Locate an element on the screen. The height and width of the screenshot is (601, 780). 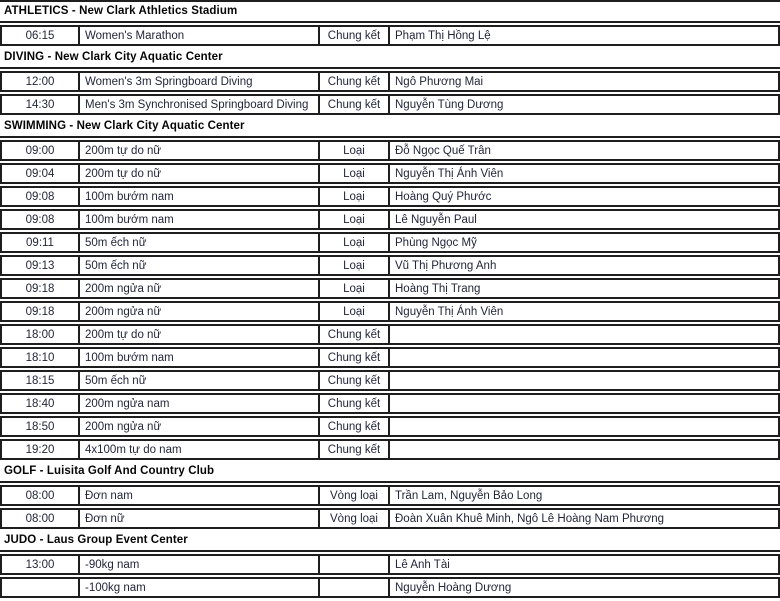
cell-time: 09:13 is located at coordinates (41, 265).